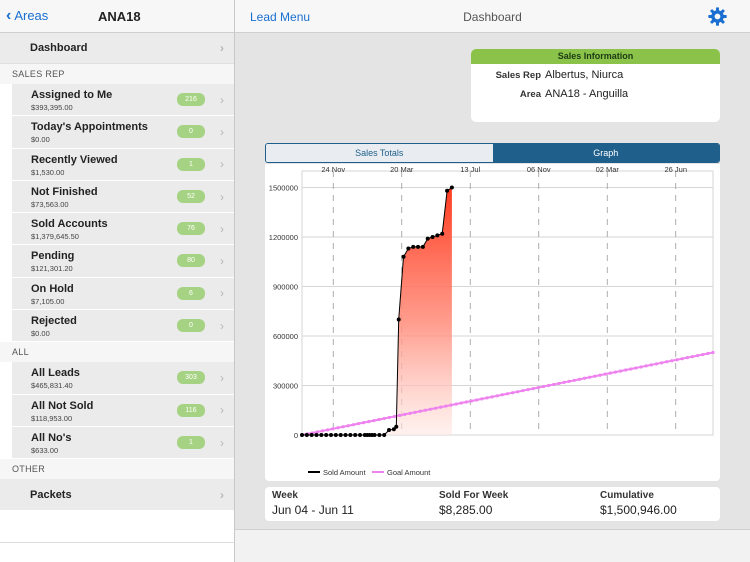 This screenshot has height=562, width=750. What do you see at coordinates (123, 410) in the screenshot?
I see `sidebar-item-all-not-sold: All Not Sold $118,953.00 116 ›` at bounding box center [123, 410].